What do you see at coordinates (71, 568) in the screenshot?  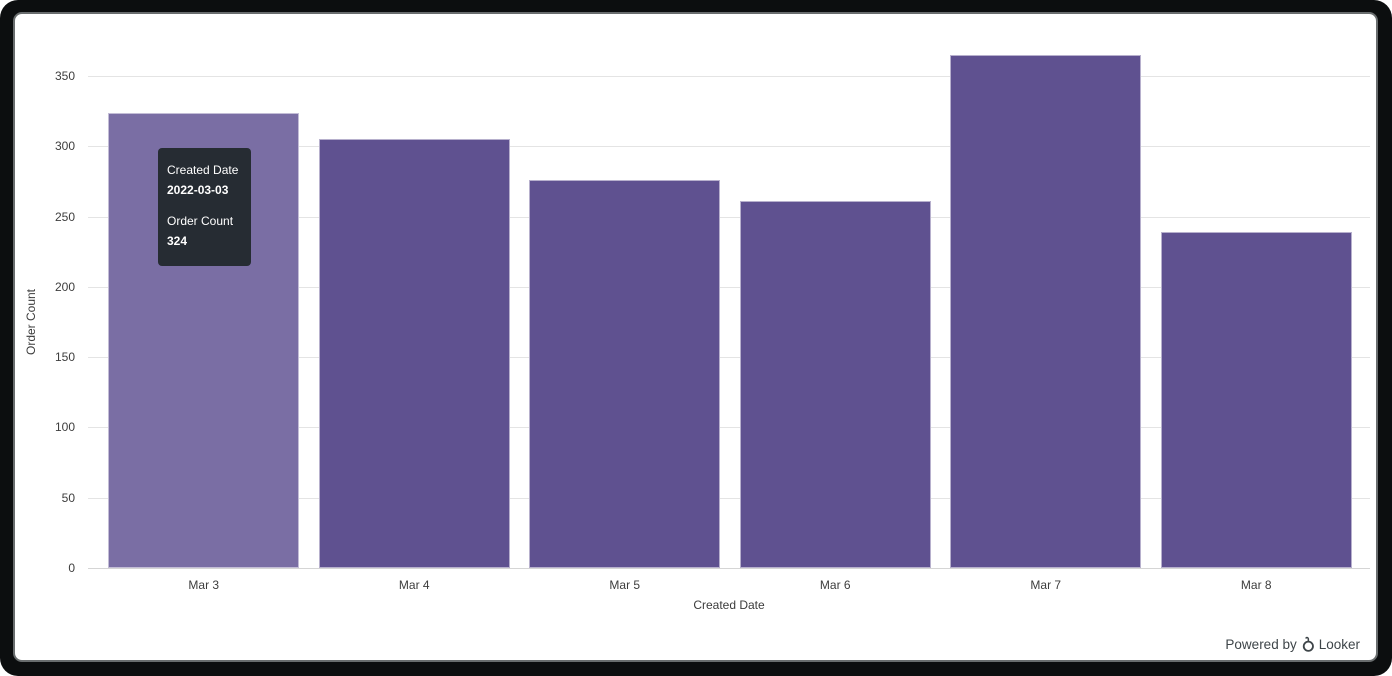 I see `y-tick-label-0: 0` at bounding box center [71, 568].